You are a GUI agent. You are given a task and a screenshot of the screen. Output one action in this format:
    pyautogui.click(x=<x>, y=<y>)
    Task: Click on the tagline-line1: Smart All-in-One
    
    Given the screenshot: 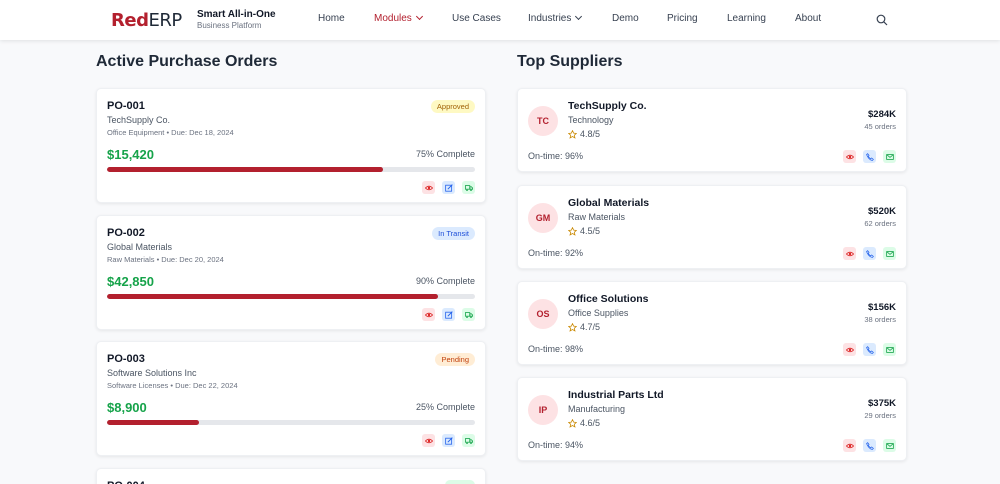 What is the action you would take?
    pyautogui.click(x=236, y=14)
    